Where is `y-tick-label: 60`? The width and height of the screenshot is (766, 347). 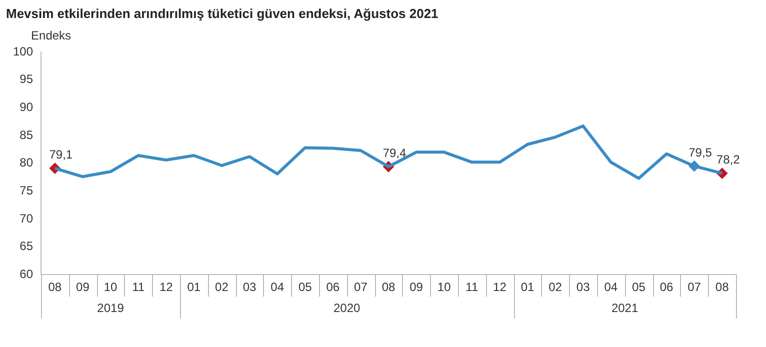
y-tick-label: 60 is located at coordinates (27, 273).